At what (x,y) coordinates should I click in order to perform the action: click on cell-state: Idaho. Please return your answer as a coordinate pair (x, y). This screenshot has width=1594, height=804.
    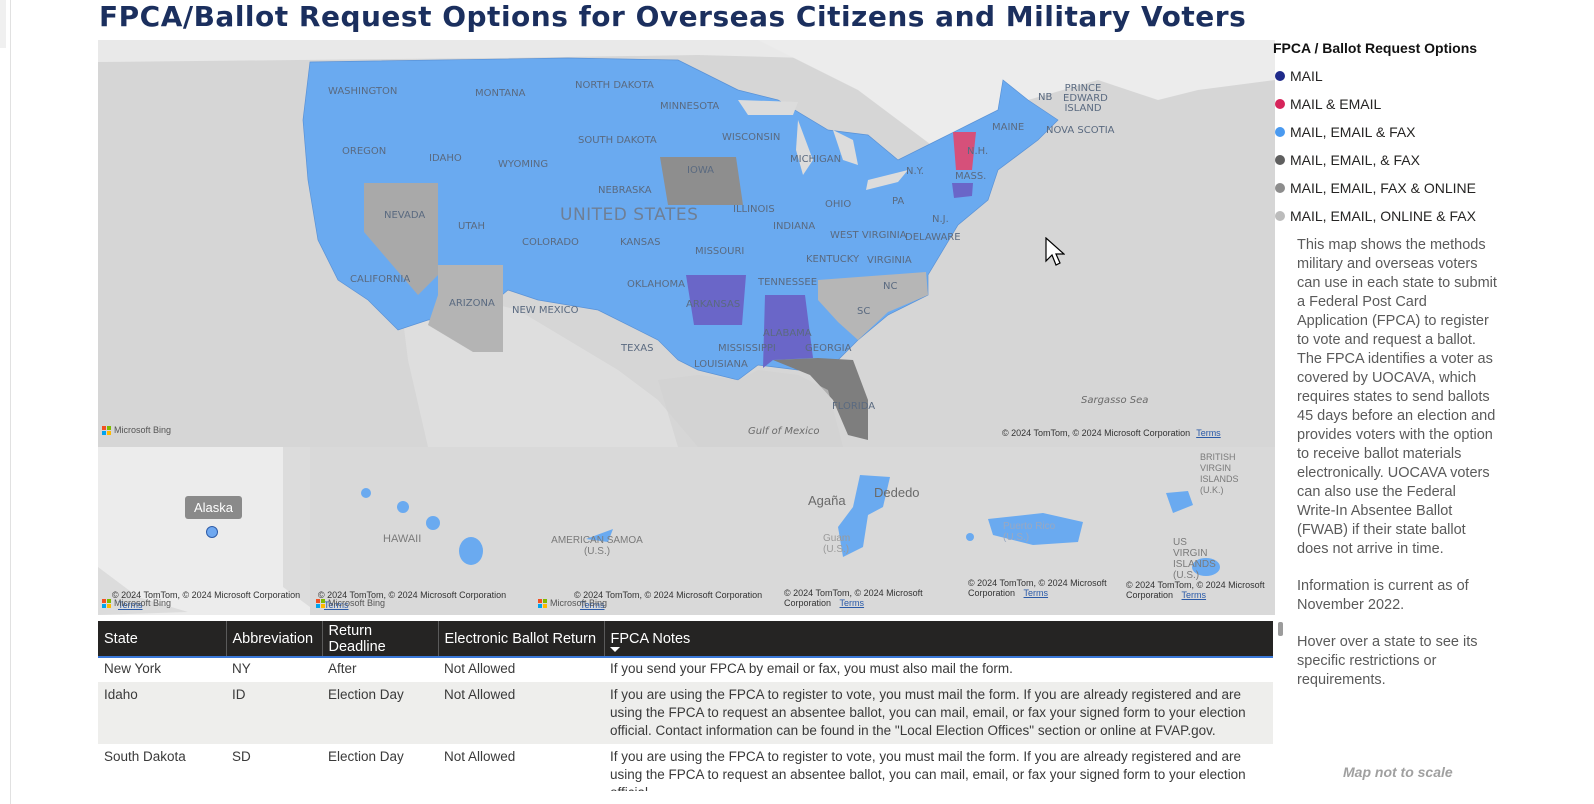
    Looking at the image, I should click on (121, 694).